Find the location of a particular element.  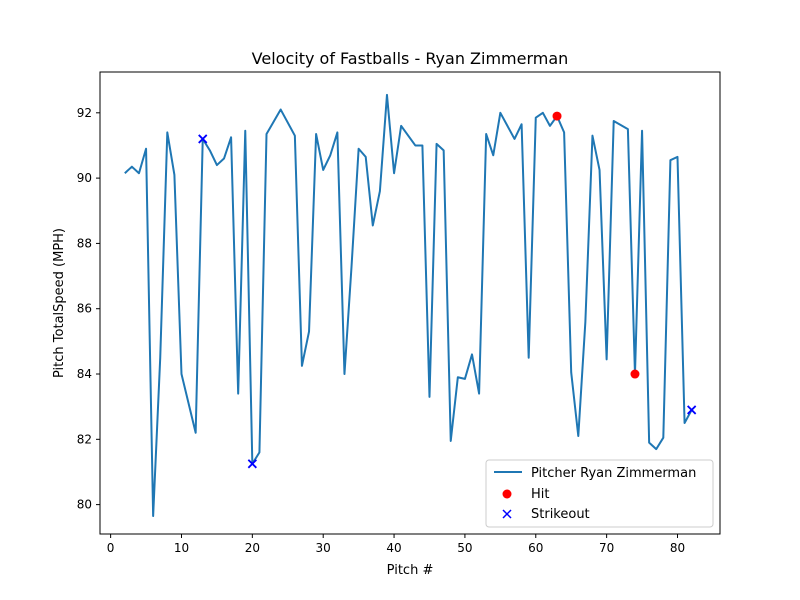

legend: Pitcher Ryan Zimmerman Hit Strikeout is located at coordinates (599, 493).